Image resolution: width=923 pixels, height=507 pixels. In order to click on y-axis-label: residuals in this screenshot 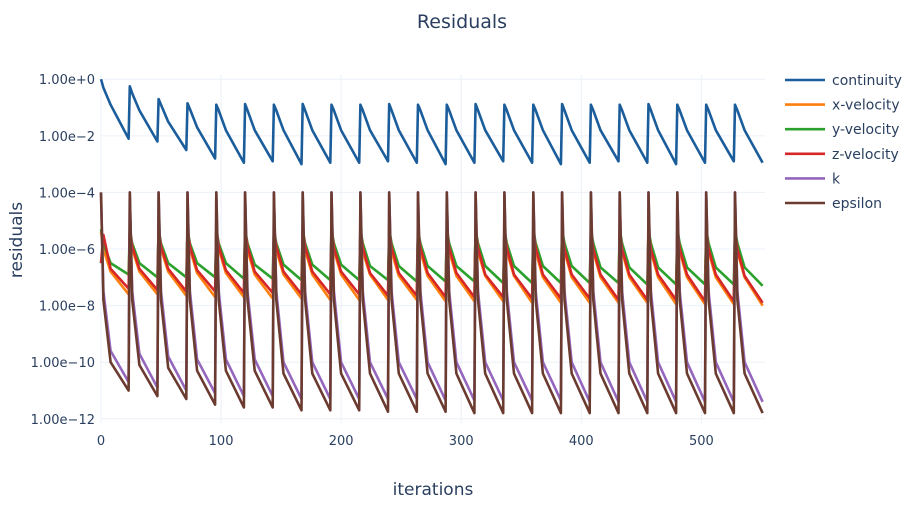, I will do `click(17, 240)`.